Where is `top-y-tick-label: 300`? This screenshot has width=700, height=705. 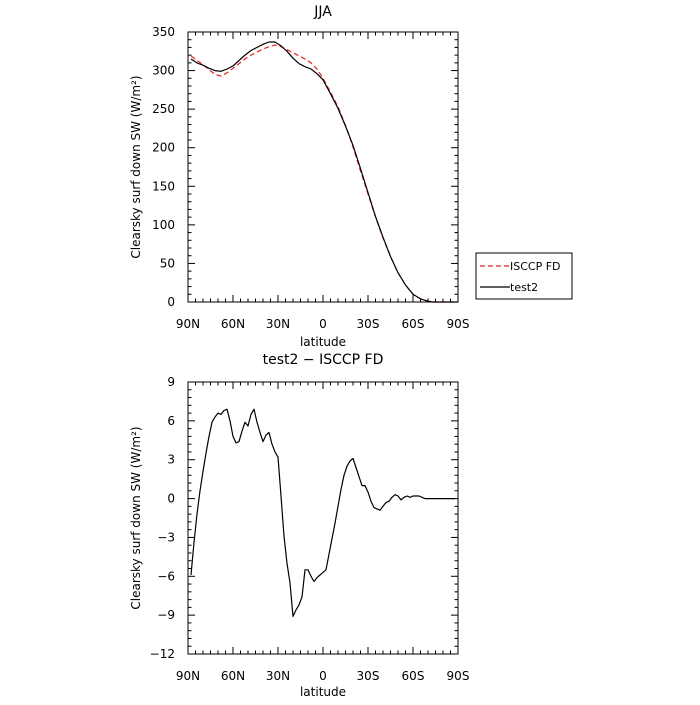 top-y-tick-label: 300 is located at coordinates (163, 71).